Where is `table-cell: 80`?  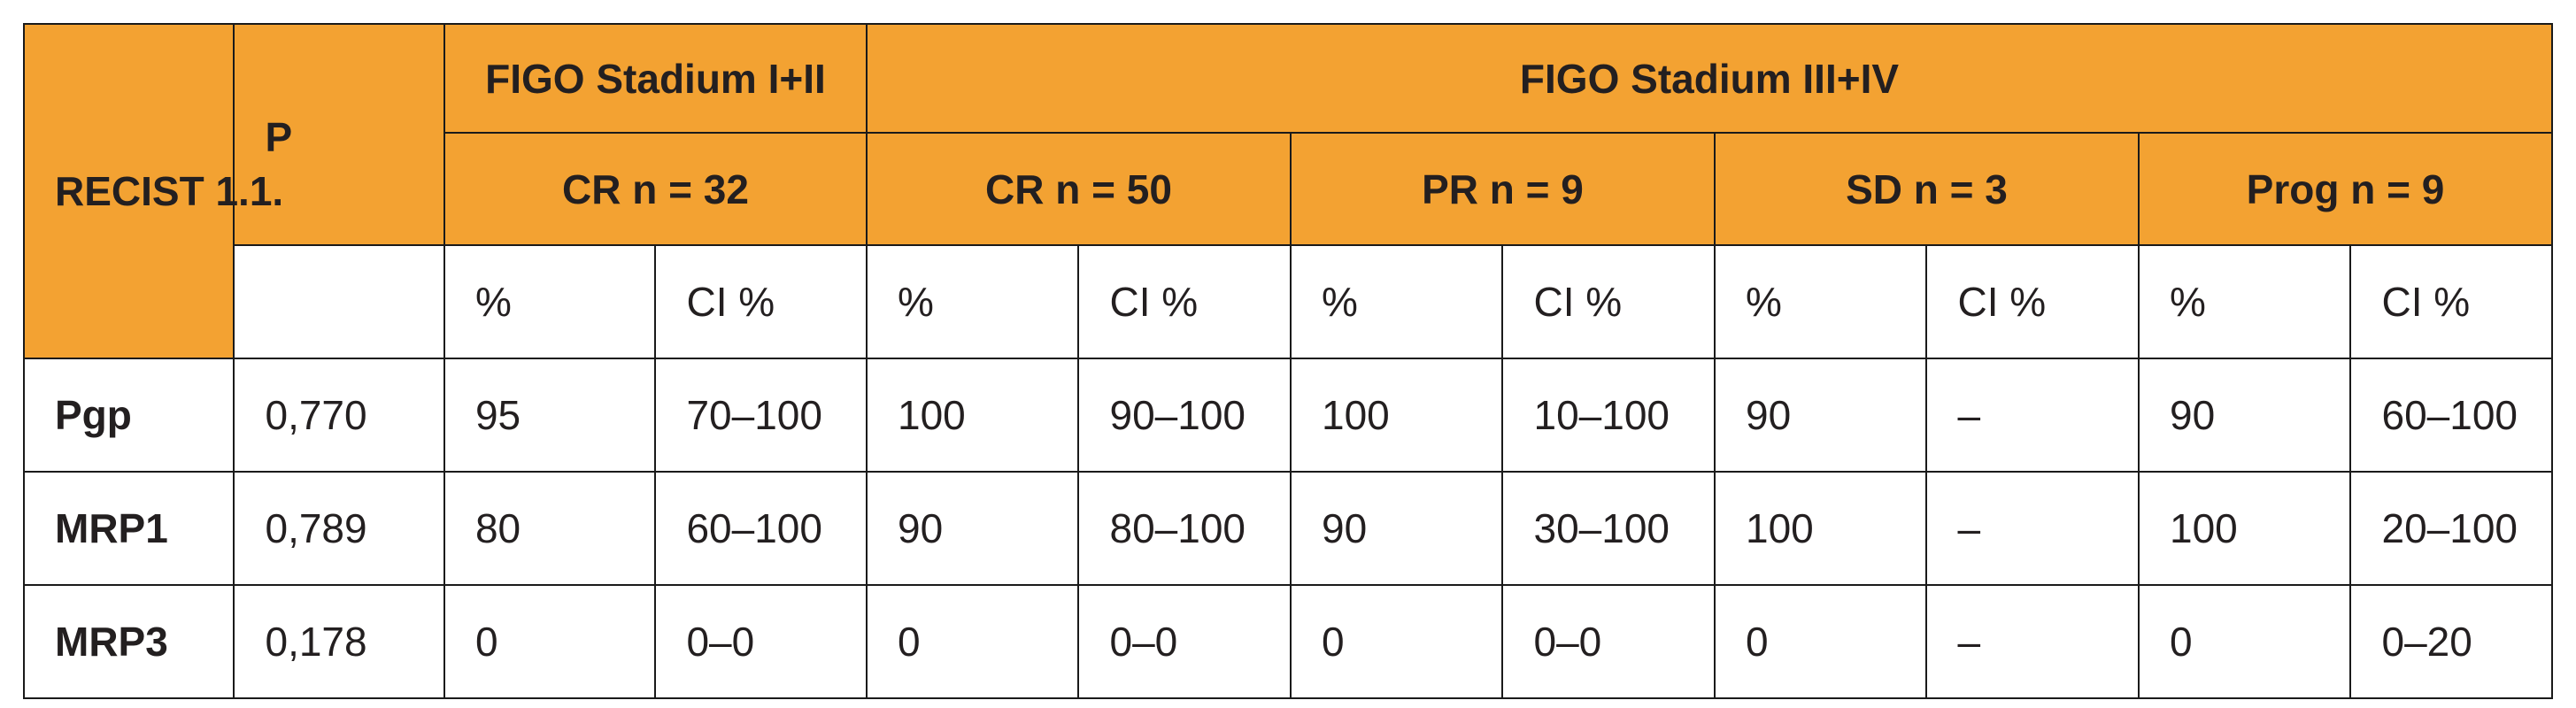 table-cell: 80 is located at coordinates (550, 529).